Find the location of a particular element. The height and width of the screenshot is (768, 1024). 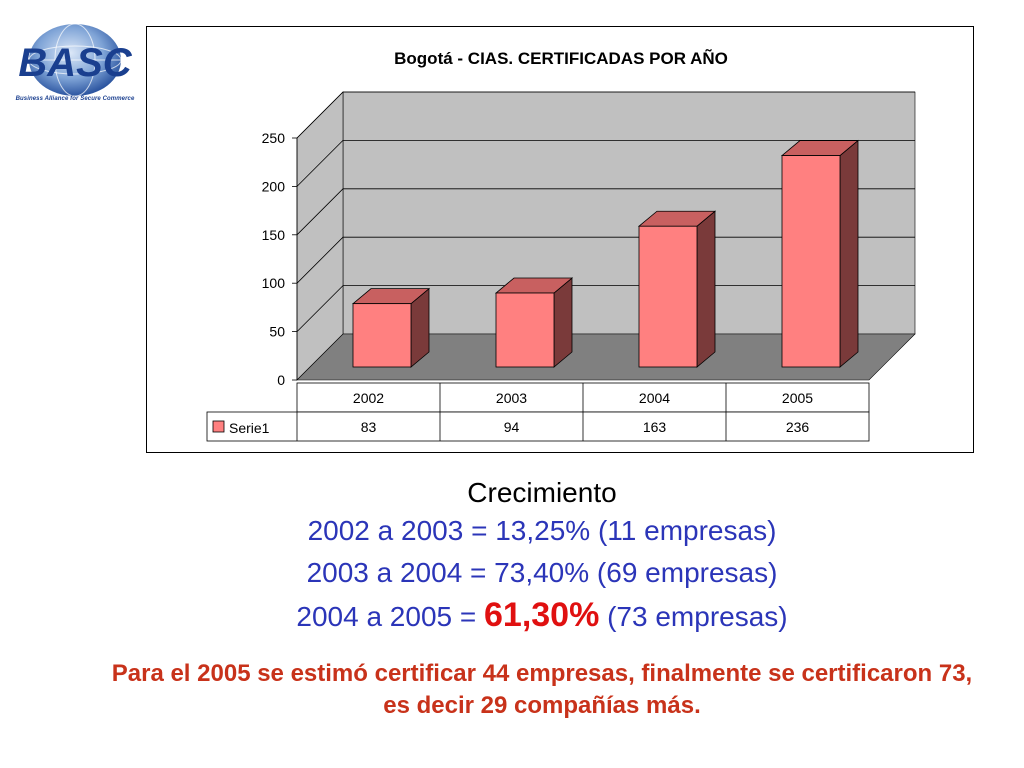

growth-highlight: 61,30% is located at coordinates (542, 615).